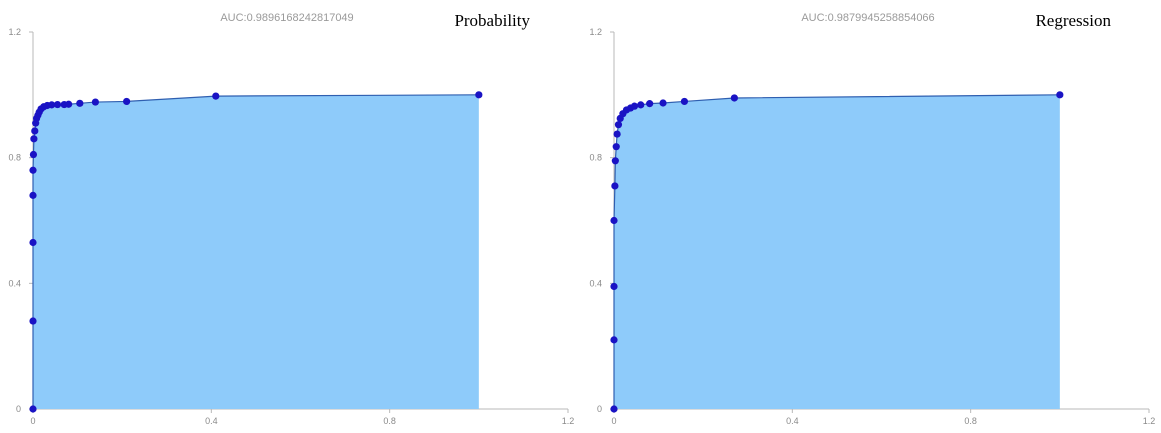  What do you see at coordinates (1073, 20) in the screenshot?
I see `method-label: Regression` at bounding box center [1073, 20].